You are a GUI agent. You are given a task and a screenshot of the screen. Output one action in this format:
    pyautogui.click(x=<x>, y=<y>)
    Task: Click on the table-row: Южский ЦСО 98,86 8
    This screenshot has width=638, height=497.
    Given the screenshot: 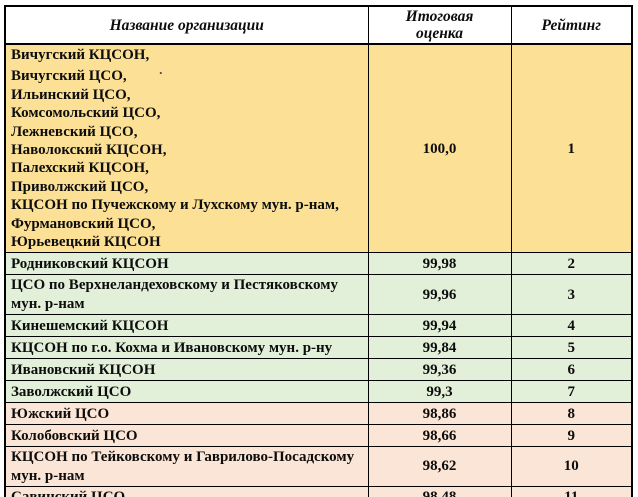 What is the action you would take?
    pyautogui.click(x=318, y=414)
    